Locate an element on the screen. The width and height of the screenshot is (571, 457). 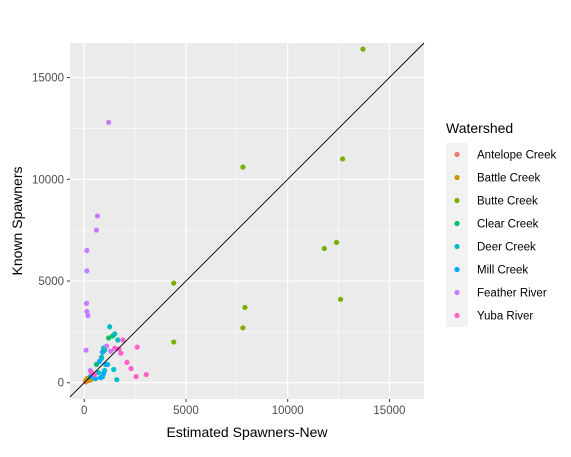
legend-label-butte-creek: Butte Creek is located at coordinates (507, 202).